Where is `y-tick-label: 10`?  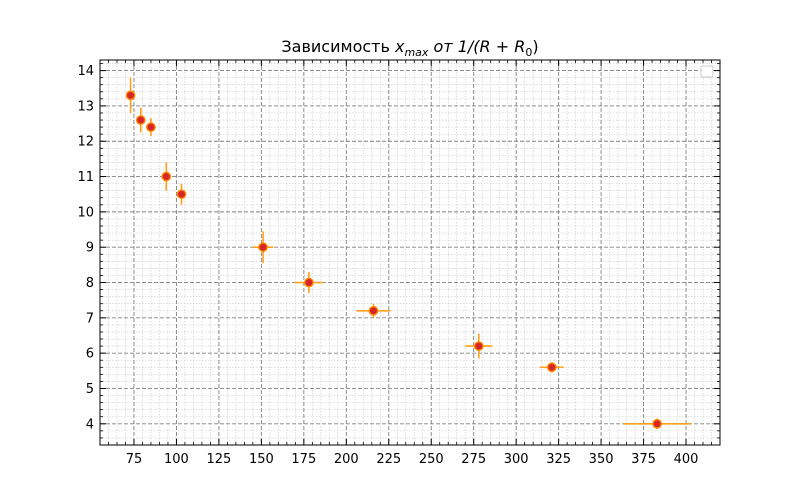
y-tick-label: 10 is located at coordinates (85, 212).